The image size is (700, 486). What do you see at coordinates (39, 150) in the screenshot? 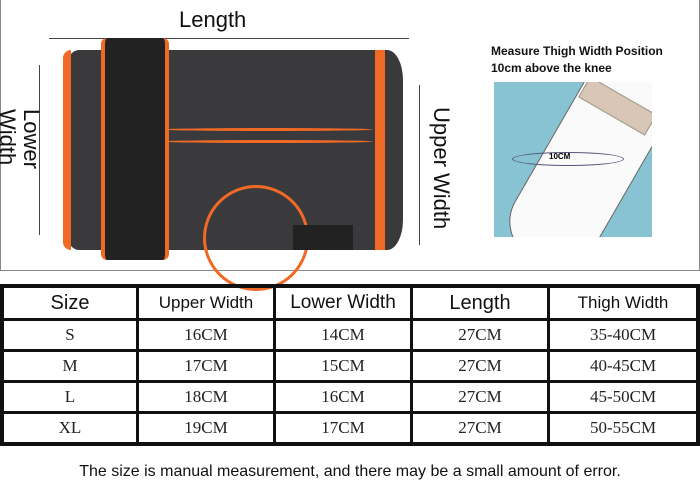
I see `lower-width-arrow` at bounding box center [39, 150].